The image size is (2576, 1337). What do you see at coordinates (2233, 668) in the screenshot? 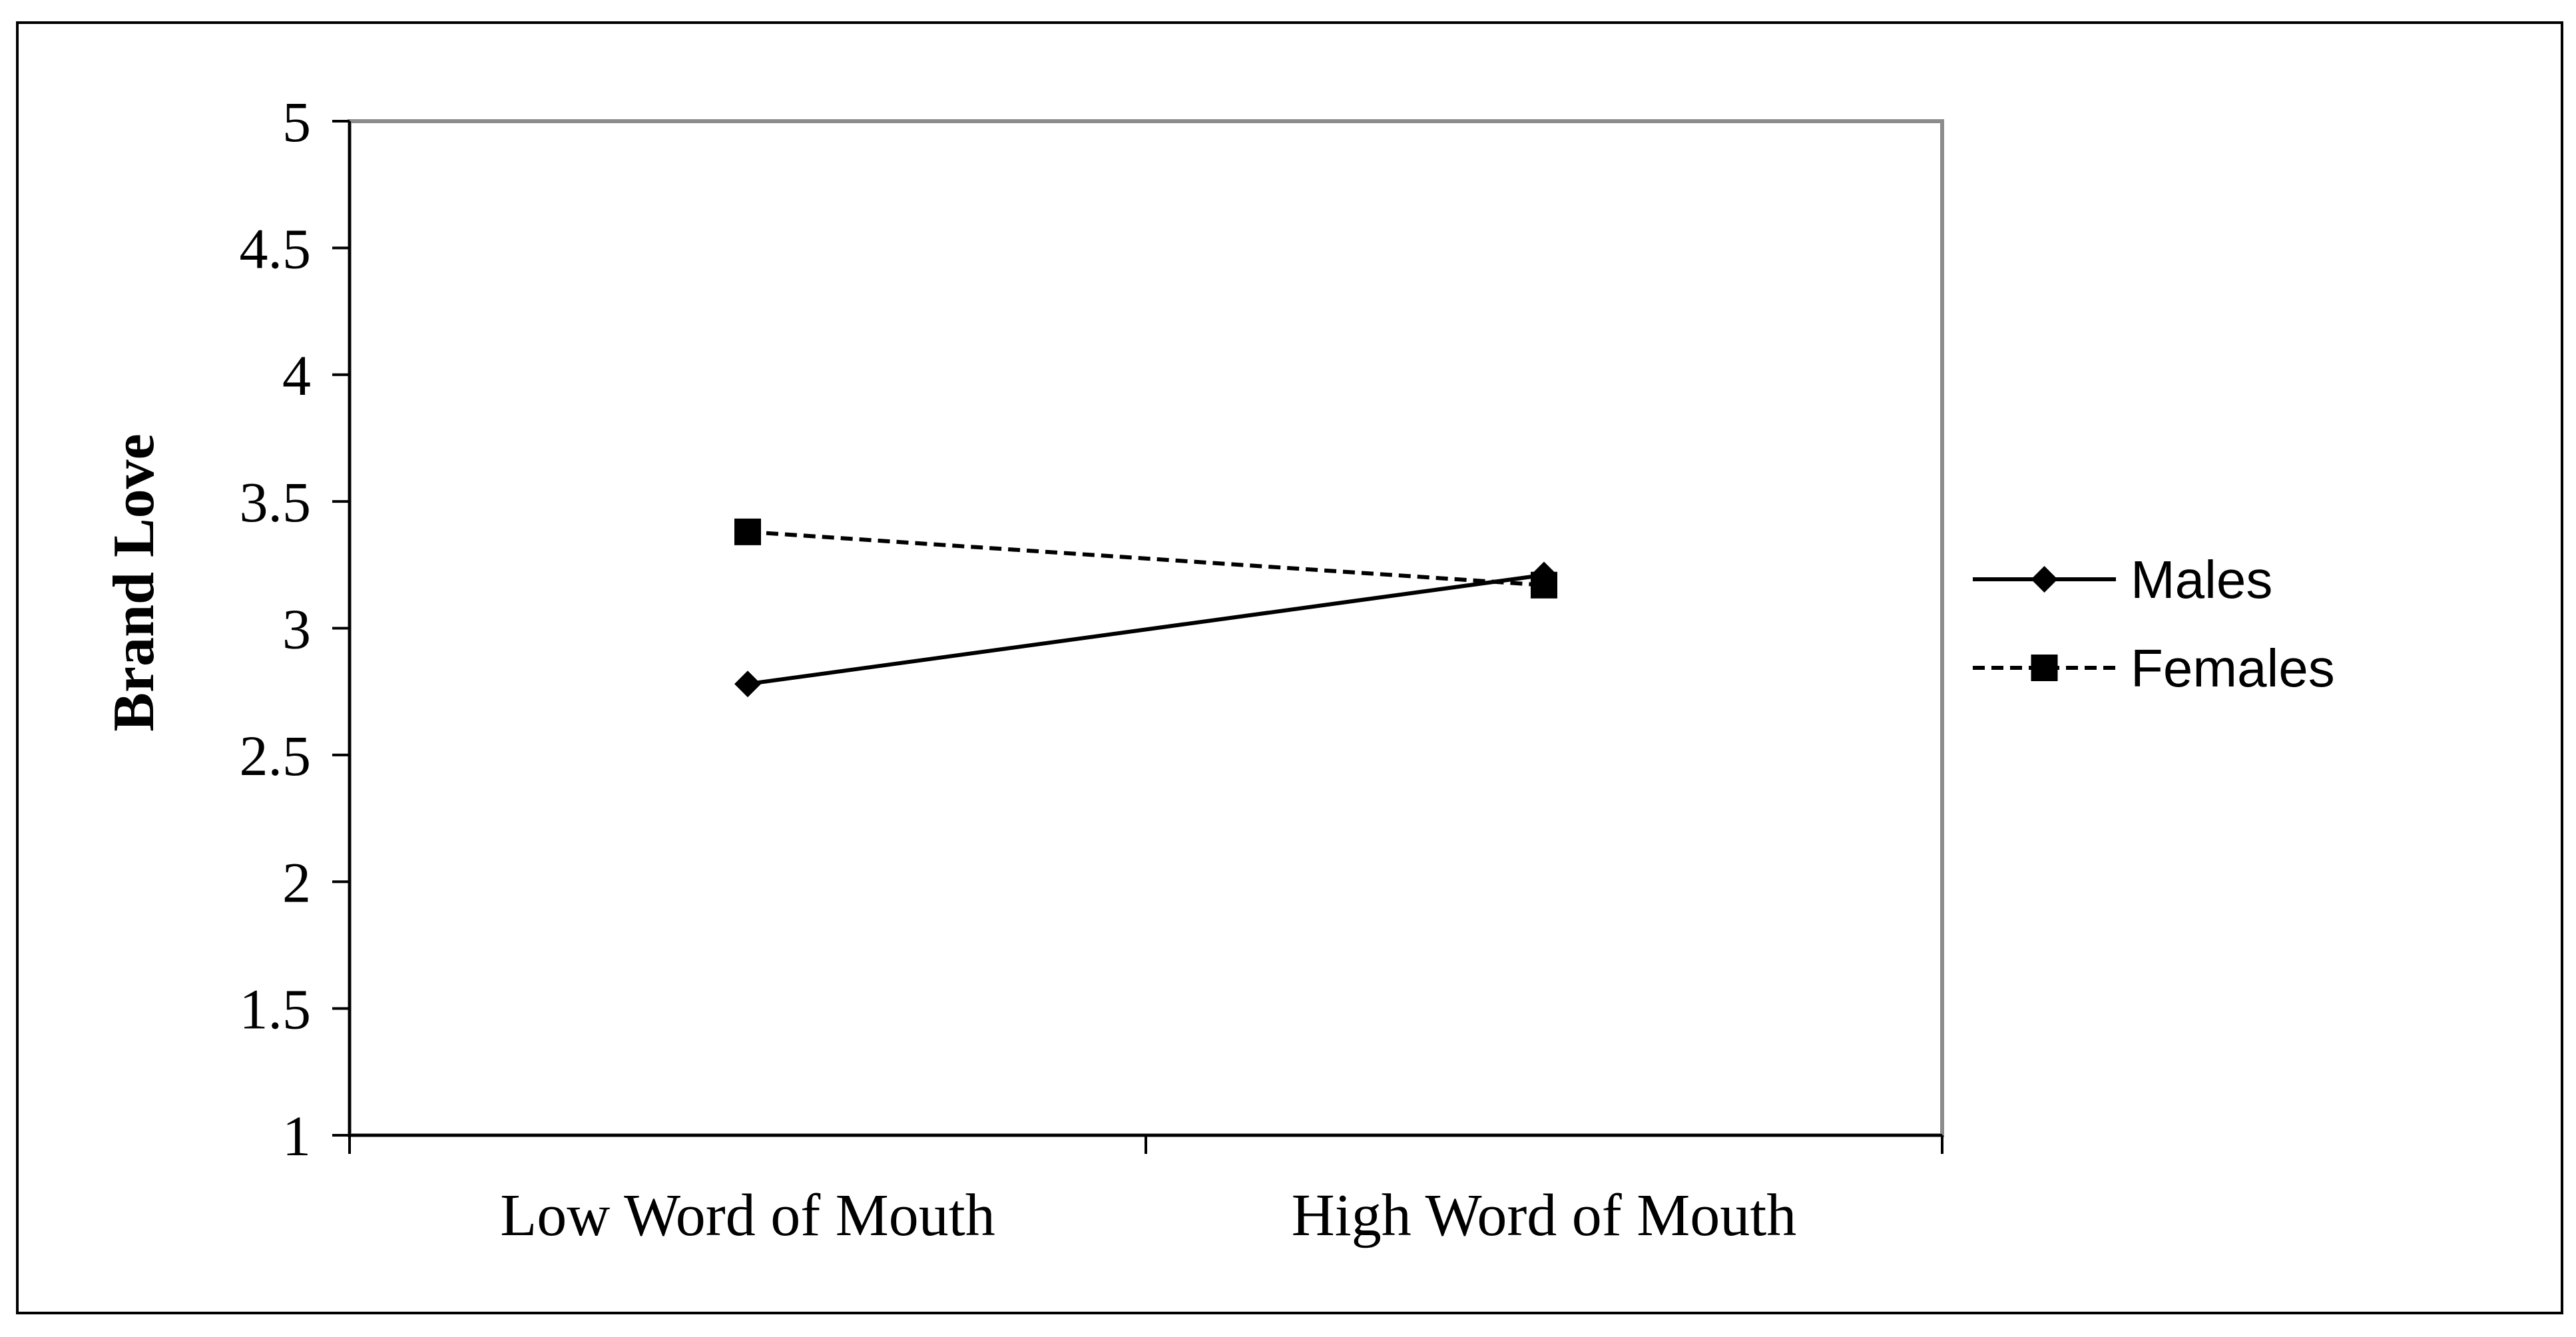
I see `legend-label-females: Females` at bounding box center [2233, 668].